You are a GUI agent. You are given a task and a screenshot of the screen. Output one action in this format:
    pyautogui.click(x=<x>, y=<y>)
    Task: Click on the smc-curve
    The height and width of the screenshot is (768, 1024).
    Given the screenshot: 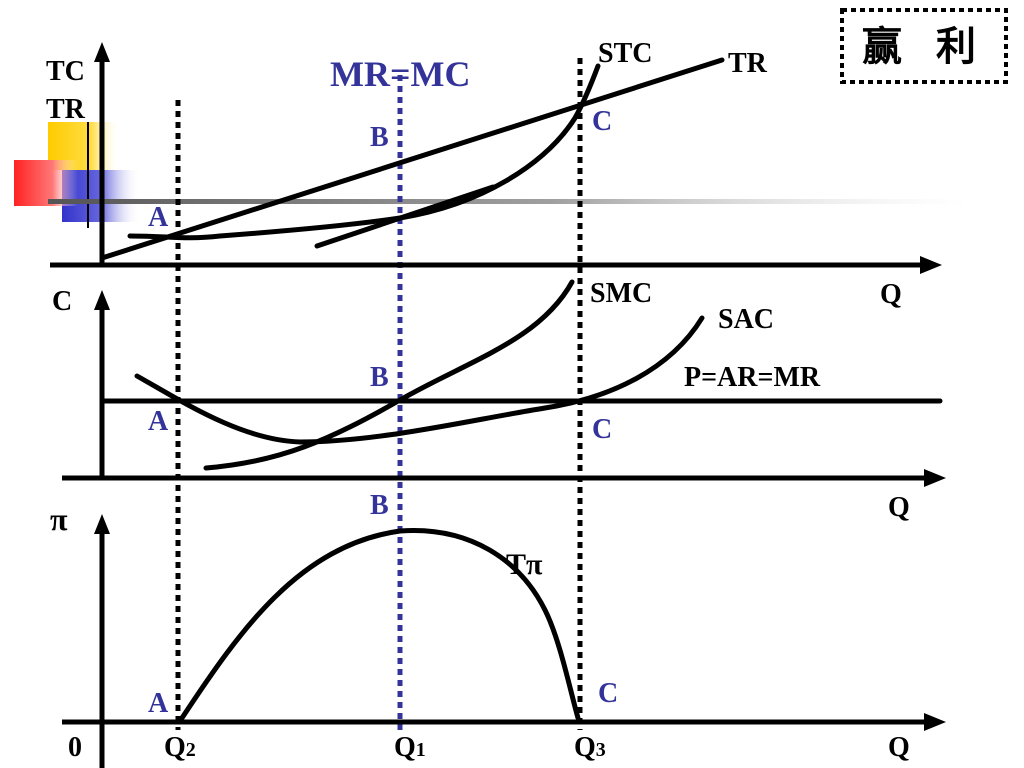 What is the action you would take?
    pyautogui.click(x=389, y=375)
    